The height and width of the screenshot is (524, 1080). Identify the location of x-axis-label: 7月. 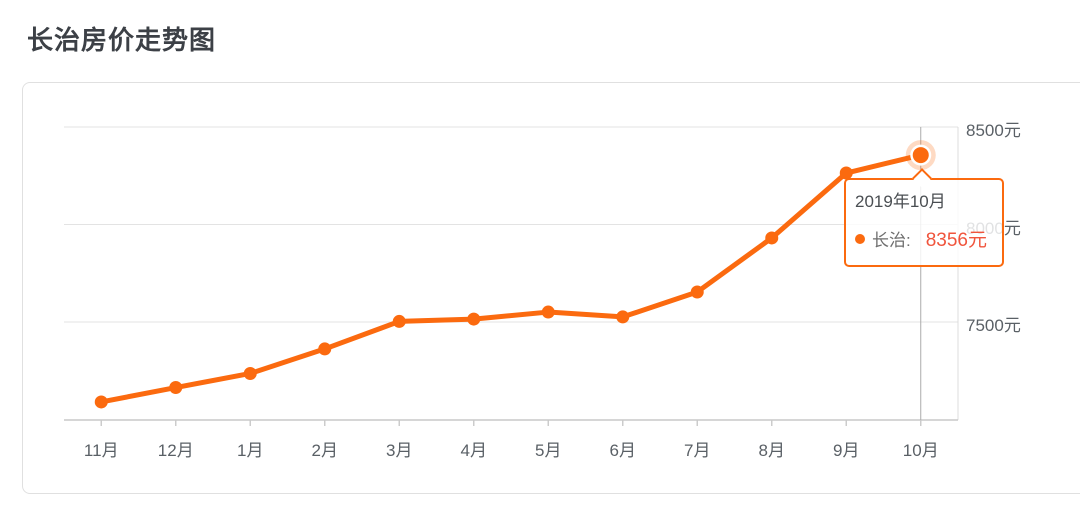
(697, 450).